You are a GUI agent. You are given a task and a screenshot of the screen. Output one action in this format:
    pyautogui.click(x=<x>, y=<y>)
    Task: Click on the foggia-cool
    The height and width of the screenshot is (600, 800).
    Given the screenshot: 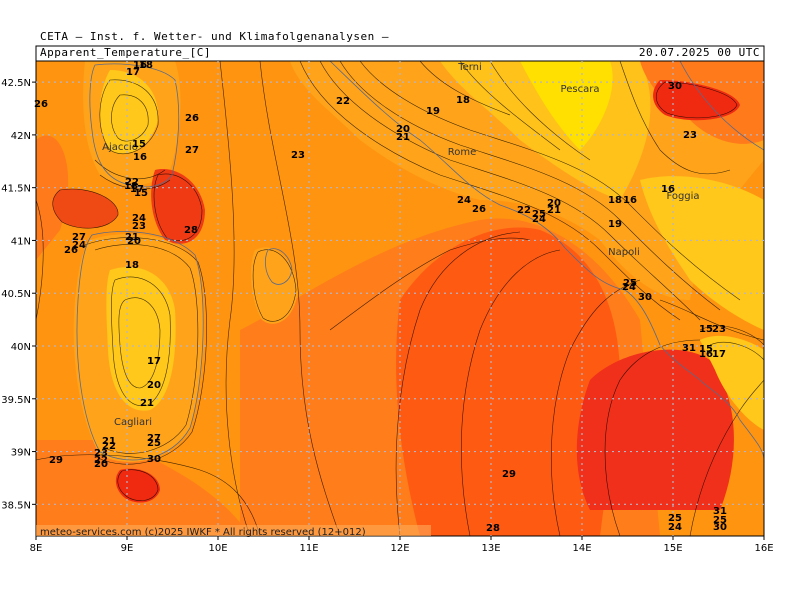 What is the action you would take?
    pyautogui.click(x=702, y=253)
    